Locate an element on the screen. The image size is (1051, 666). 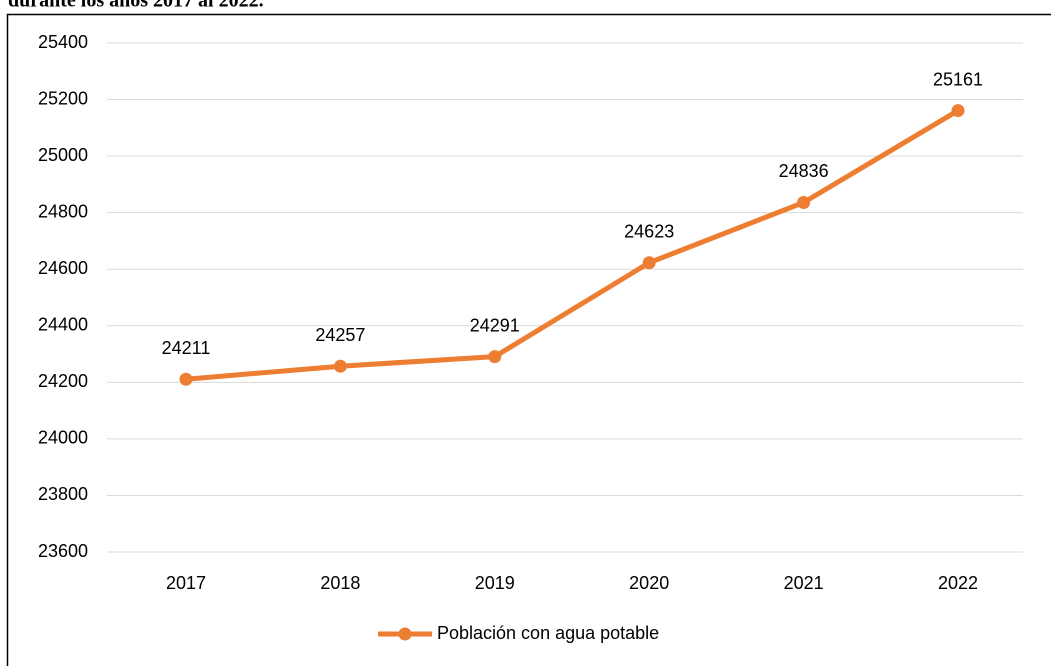
x-tick-label: 2021 is located at coordinates (804, 583).